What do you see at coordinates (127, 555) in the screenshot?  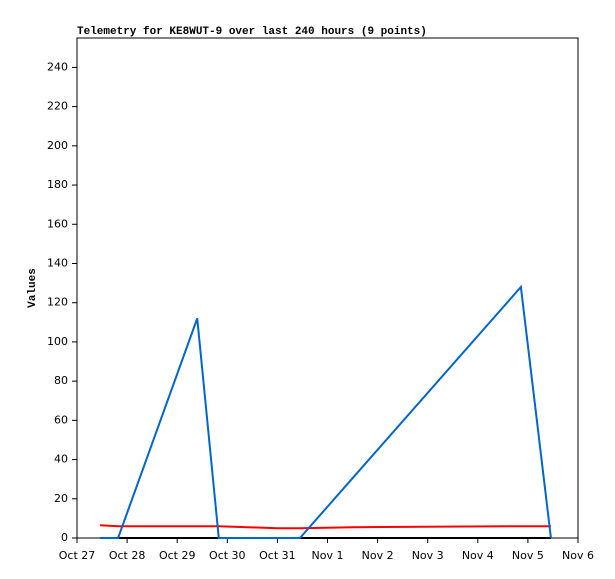 I see `x-tick-label: Oct 28` at bounding box center [127, 555].